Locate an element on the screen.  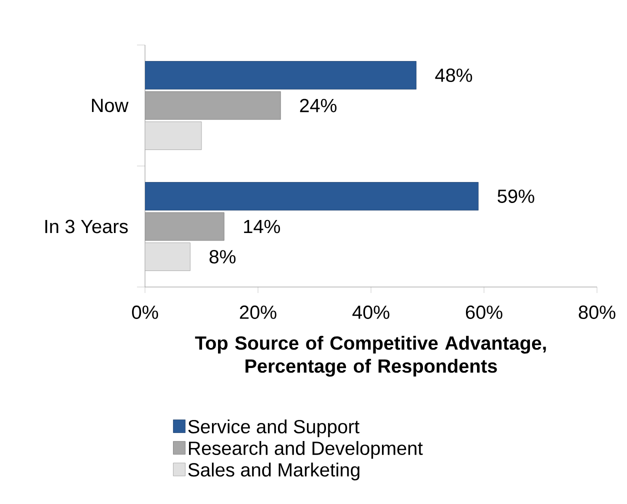
x-tick-label: 20% is located at coordinates (258, 312).